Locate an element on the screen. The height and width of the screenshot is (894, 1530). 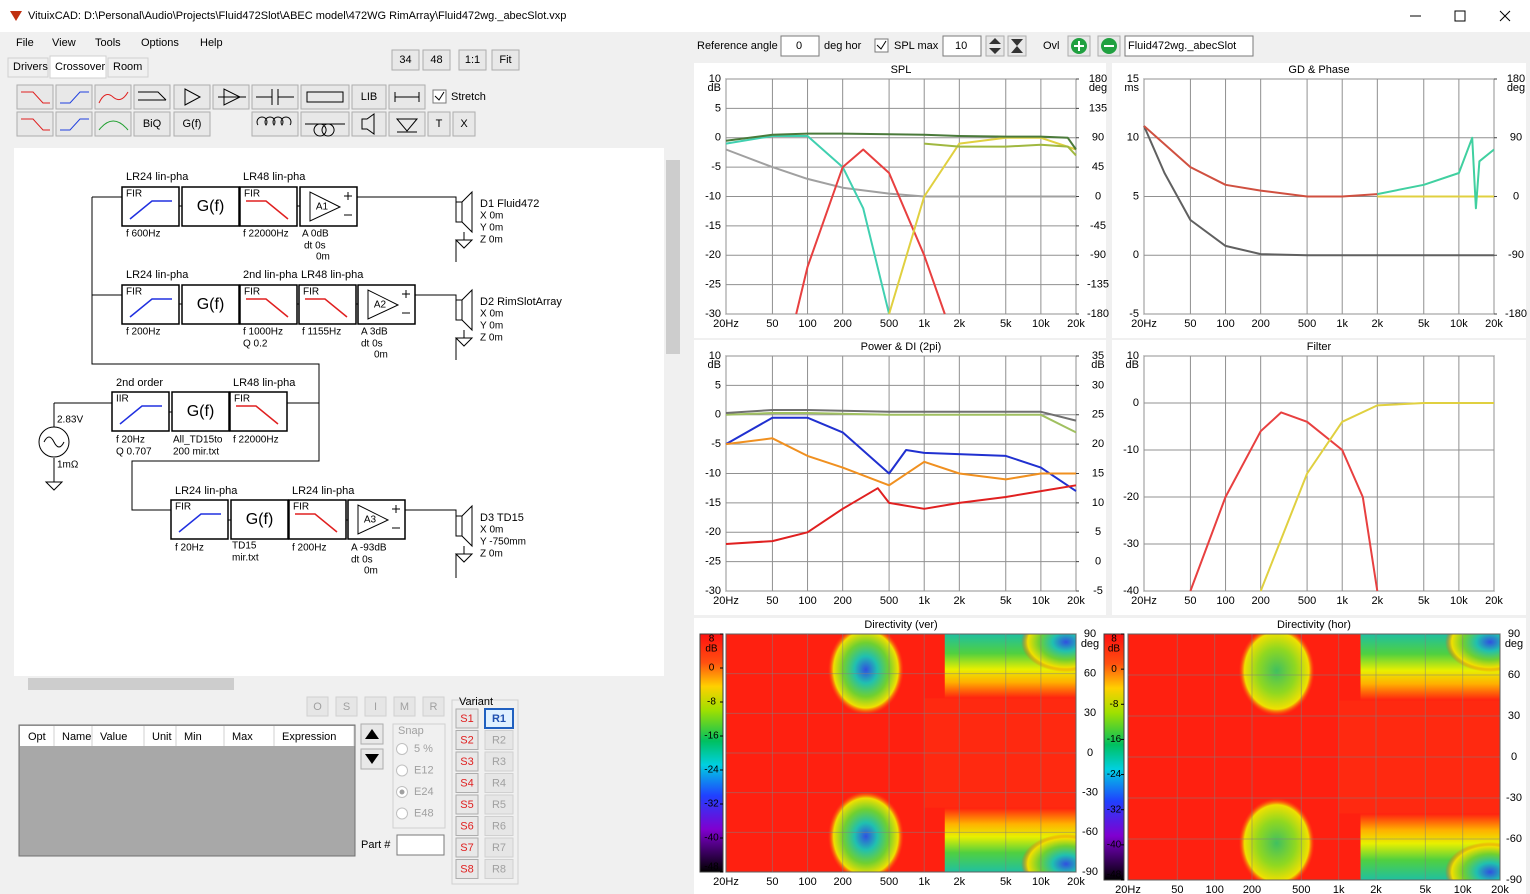
param-table is located at coordinates (187, 790).